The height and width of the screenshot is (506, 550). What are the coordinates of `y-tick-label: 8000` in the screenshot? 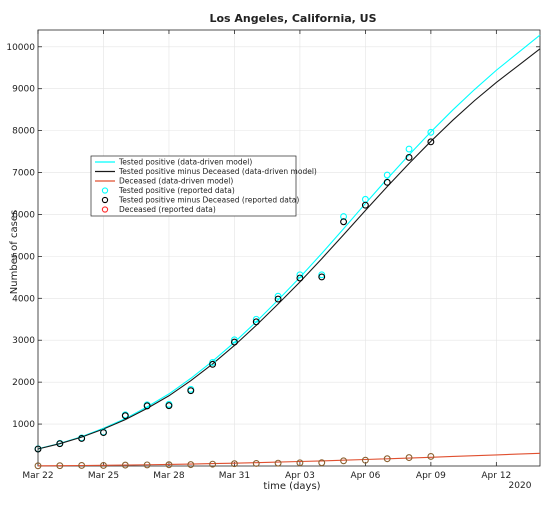 It's located at (23, 132).